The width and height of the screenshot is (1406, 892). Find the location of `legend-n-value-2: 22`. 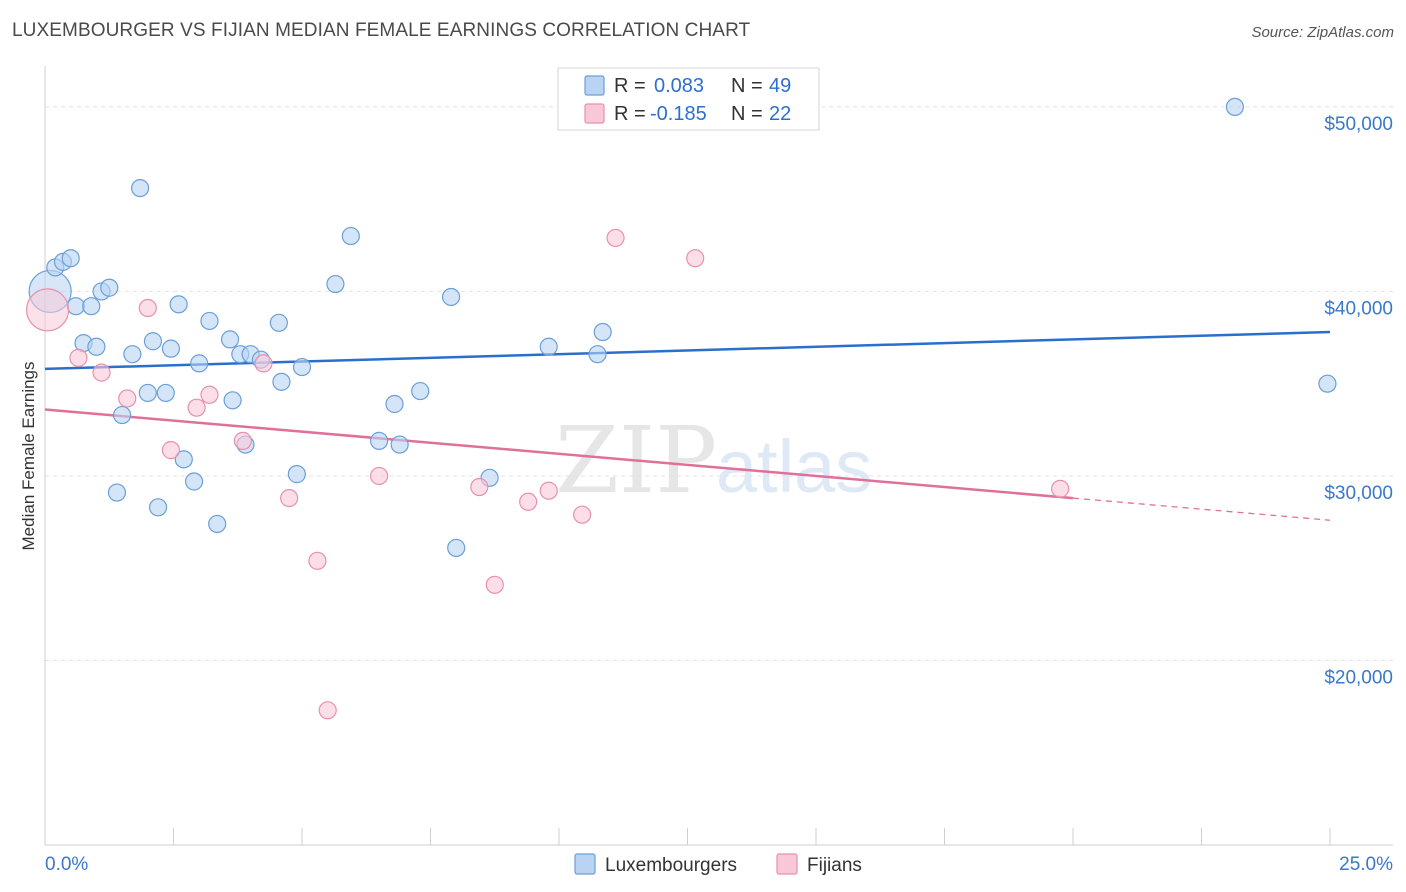

legend-n-value-2: 22 is located at coordinates (780, 114).